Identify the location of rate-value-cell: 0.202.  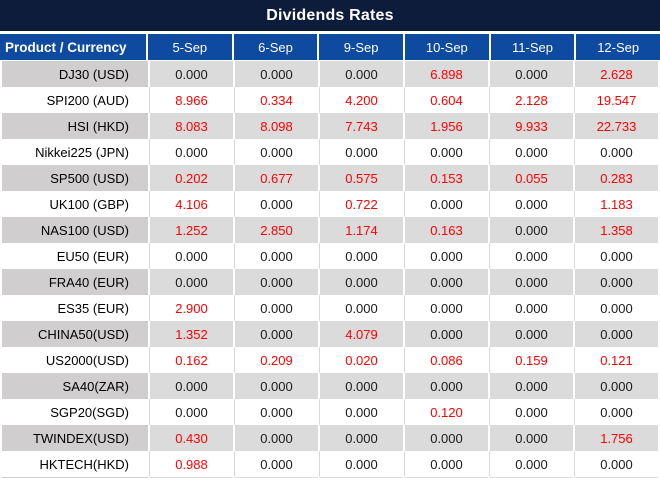
(191, 178).